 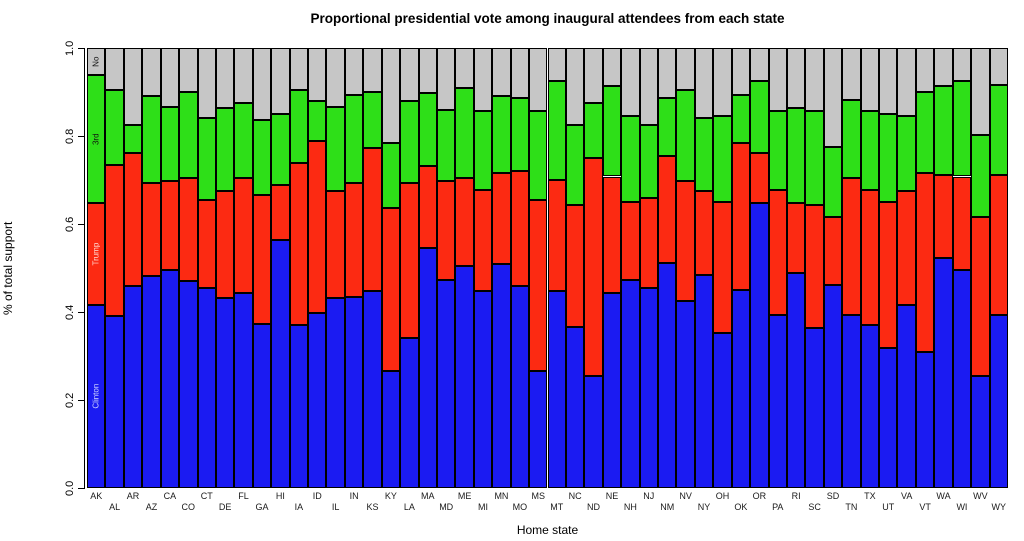 What do you see at coordinates (575, 407) in the screenshot?
I see `bar-NC-segment-Clinton` at bounding box center [575, 407].